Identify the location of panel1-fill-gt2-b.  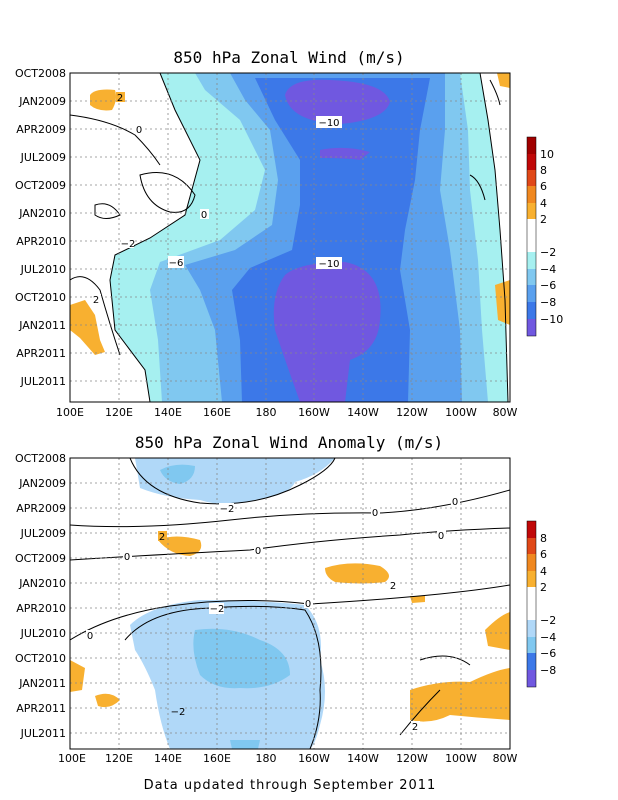
(87, 327).